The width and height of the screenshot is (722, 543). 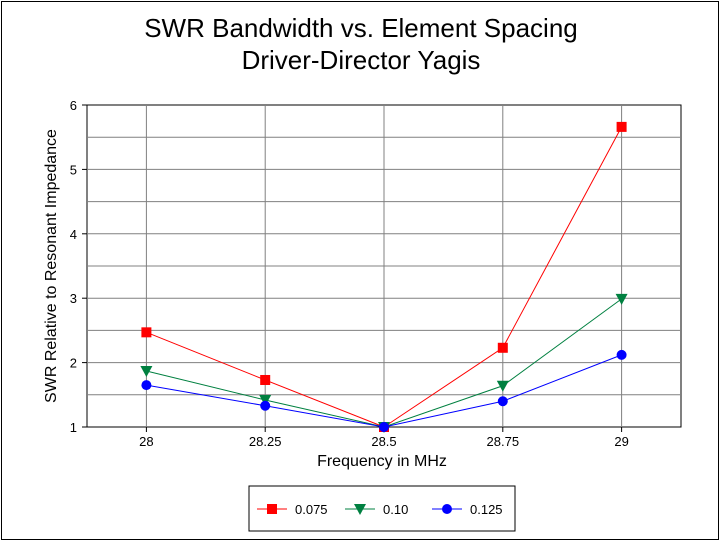 I want to click on y-tick-label: 6, so click(x=73, y=105).